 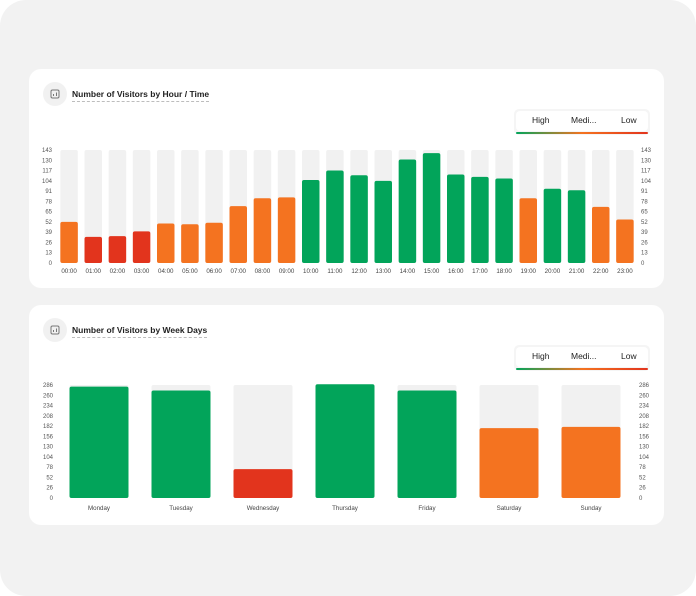 I want to click on y-tick-label-left: 208, so click(x=48, y=417).